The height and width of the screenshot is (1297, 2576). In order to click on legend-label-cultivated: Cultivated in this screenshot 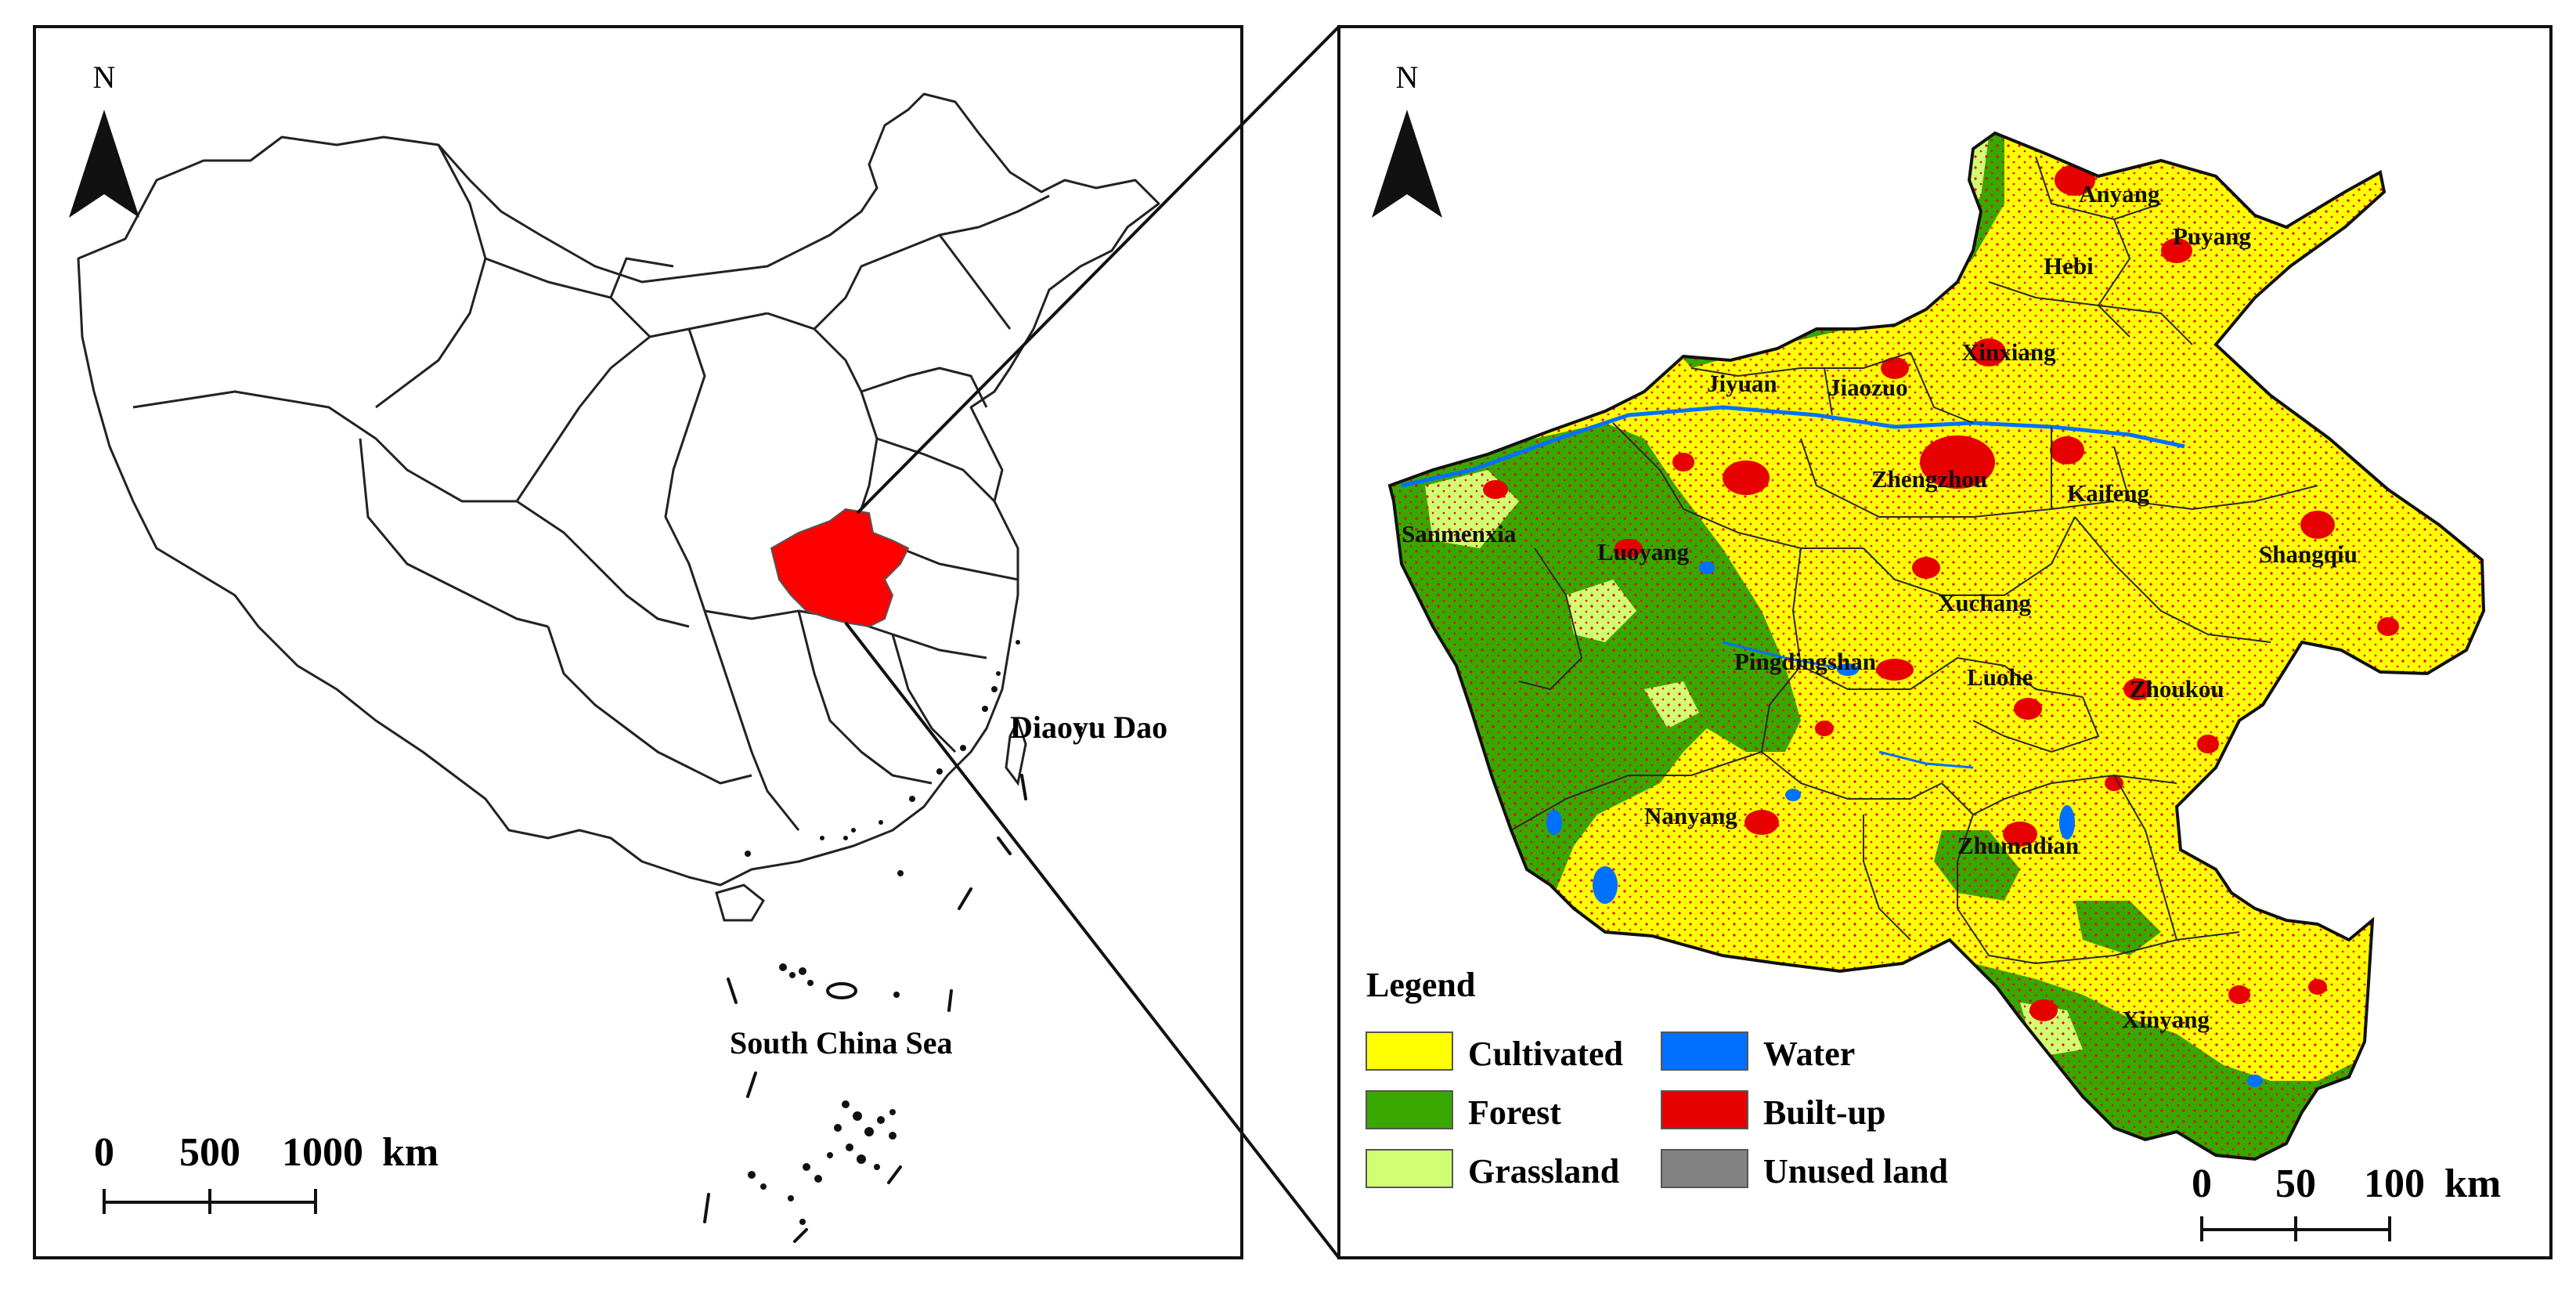, I will do `click(1545, 1054)`.